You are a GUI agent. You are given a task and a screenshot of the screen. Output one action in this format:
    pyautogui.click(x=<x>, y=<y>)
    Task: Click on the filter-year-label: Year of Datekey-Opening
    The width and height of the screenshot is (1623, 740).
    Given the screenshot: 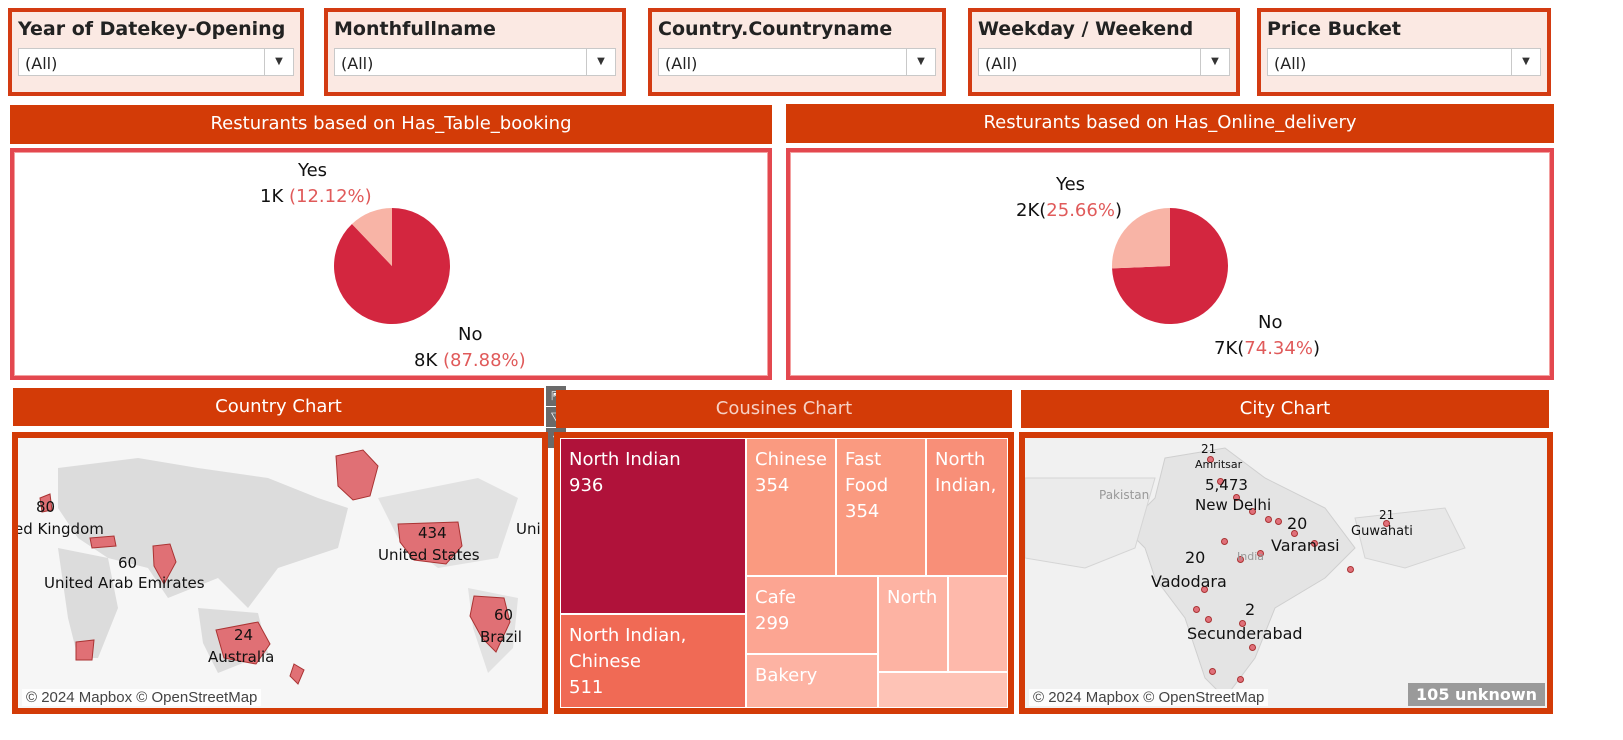 What is the action you would take?
    pyautogui.click(x=152, y=29)
    